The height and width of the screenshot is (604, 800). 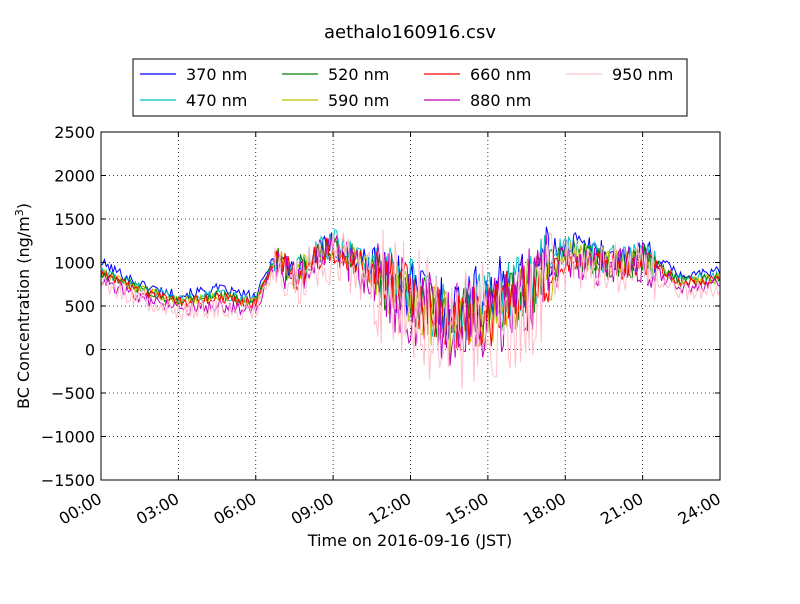 I want to click on legend-label: 880 nm, so click(x=500, y=100).